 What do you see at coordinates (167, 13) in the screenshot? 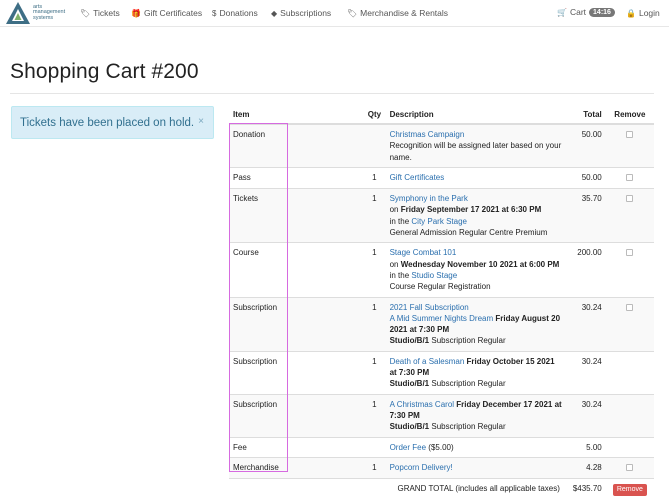
I see `nav-gift-certificates: 🎁 Gift Certificates` at bounding box center [167, 13].